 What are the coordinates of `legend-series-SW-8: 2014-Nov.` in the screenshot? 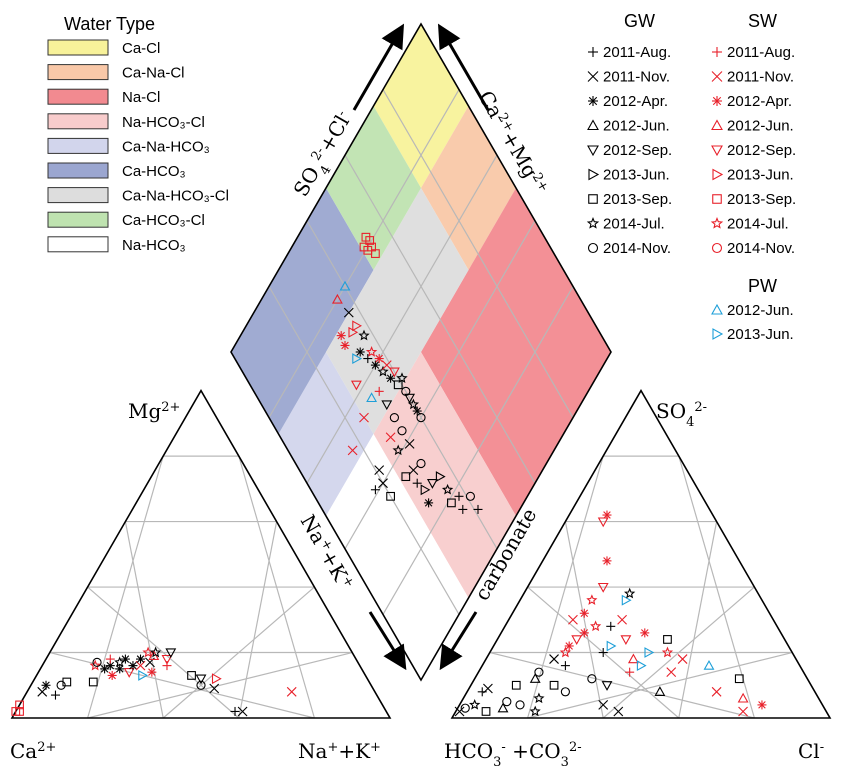 It's located at (761, 248).